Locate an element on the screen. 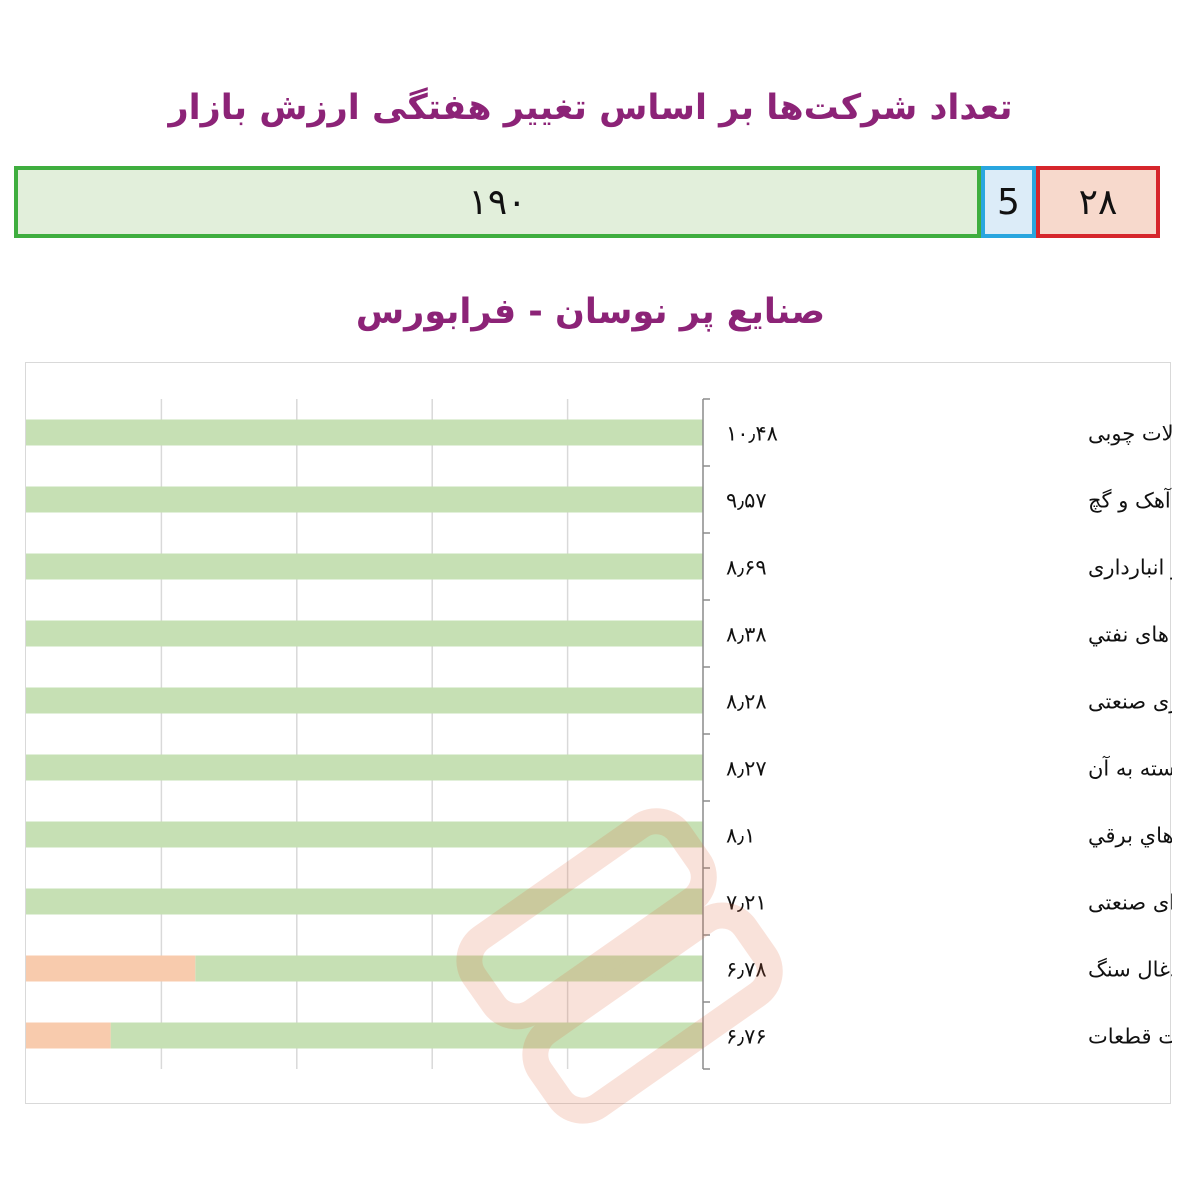 The image size is (1181, 1181). data-label: ۶٫۷۶ is located at coordinates (746, 1037).